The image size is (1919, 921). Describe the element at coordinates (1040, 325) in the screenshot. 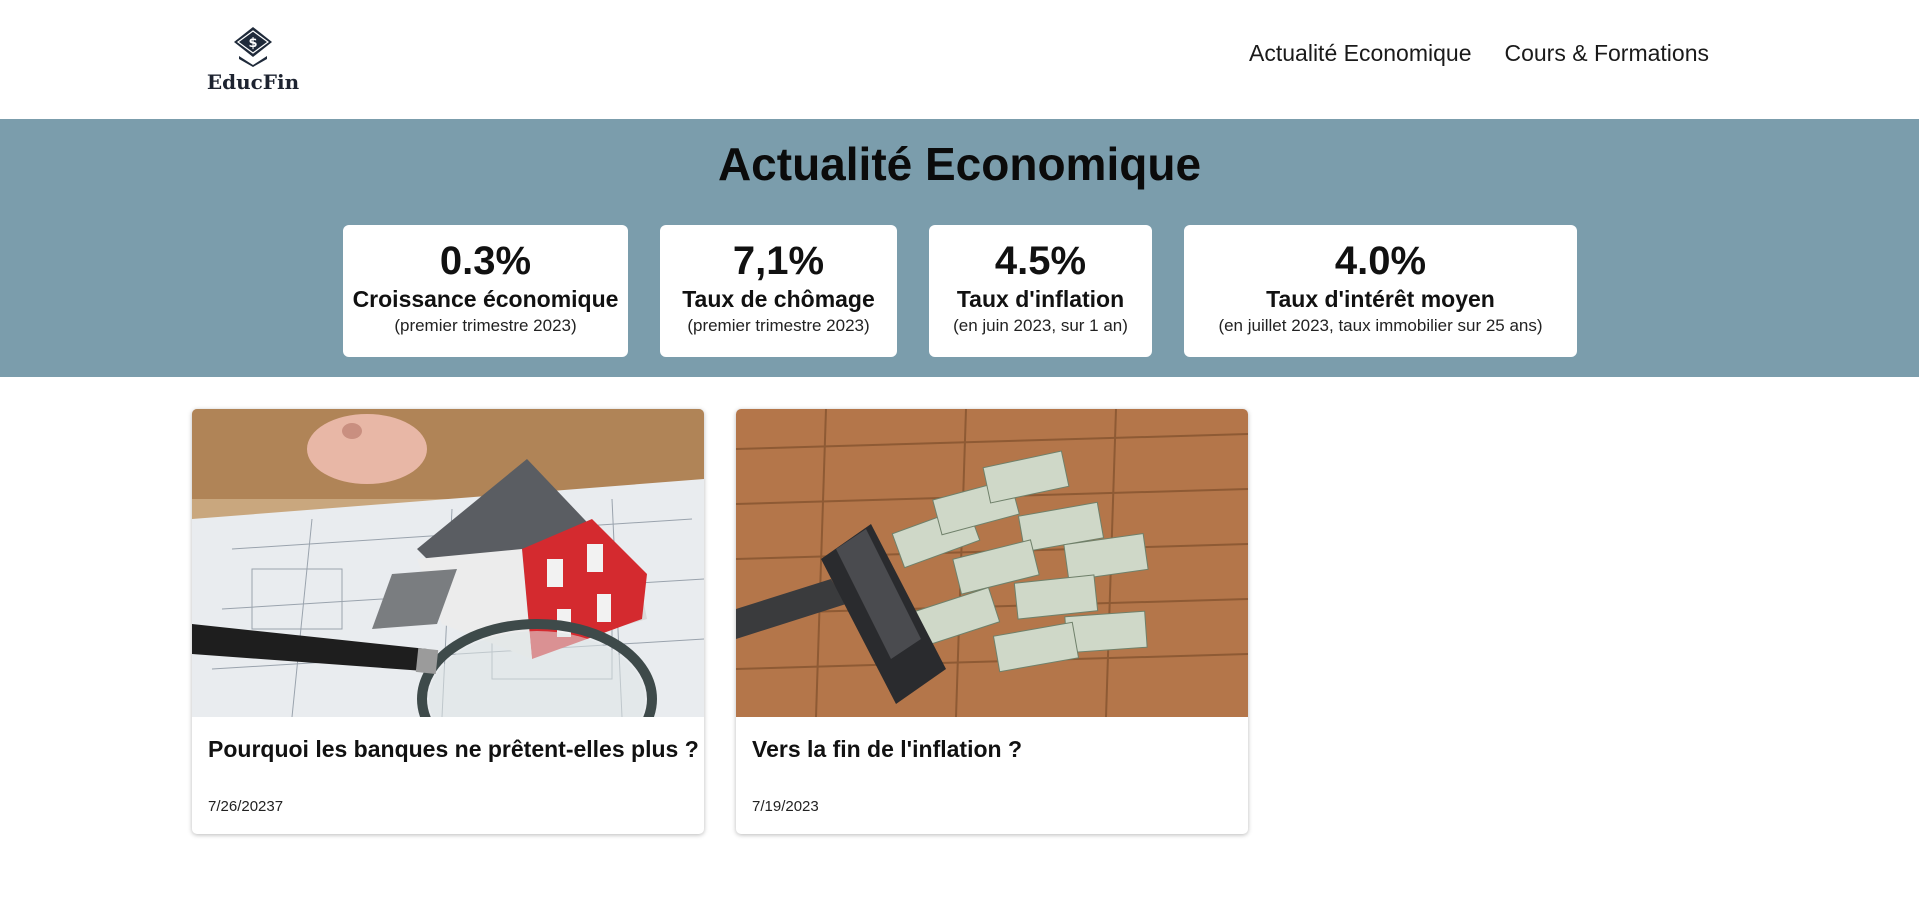

I see `stat-subtitle: (en juin 2023, sur 1 an)` at that location.